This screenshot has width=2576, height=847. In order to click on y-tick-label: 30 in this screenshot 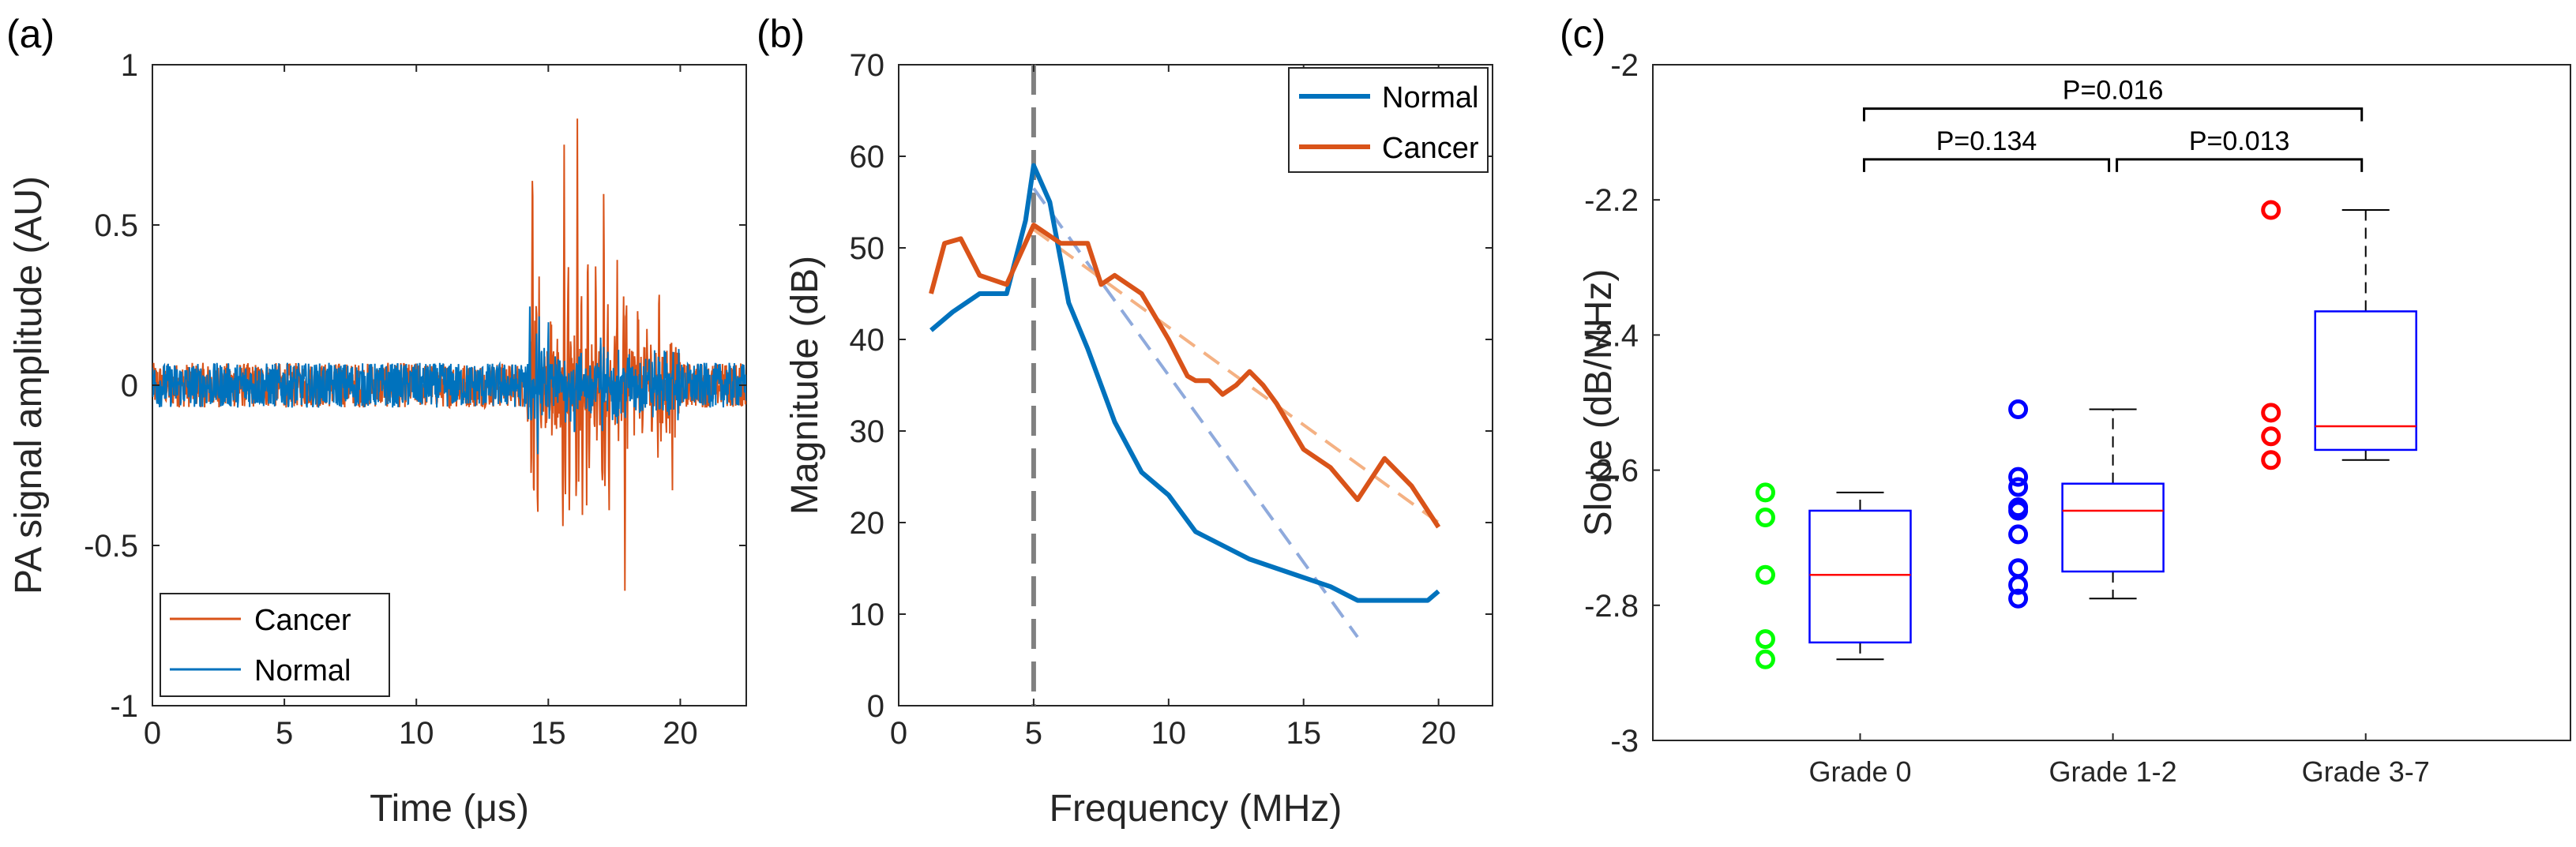, I will do `click(867, 431)`.